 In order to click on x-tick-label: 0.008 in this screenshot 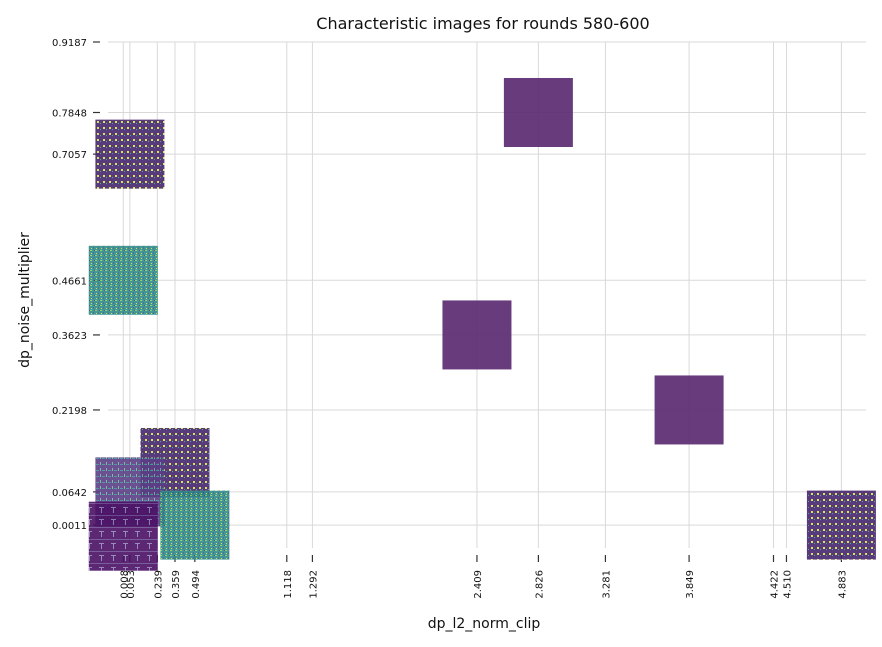, I will do `click(124, 584)`.